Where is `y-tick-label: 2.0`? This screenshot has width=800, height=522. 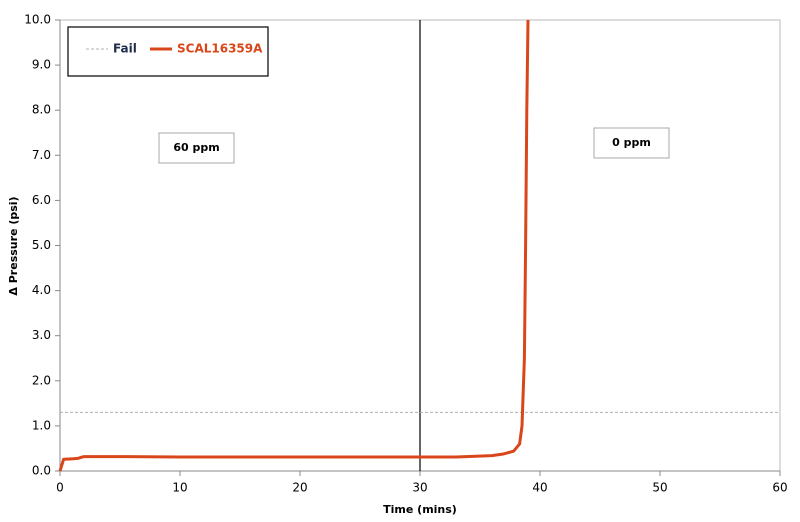
y-tick-label: 2.0 is located at coordinates (41, 380).